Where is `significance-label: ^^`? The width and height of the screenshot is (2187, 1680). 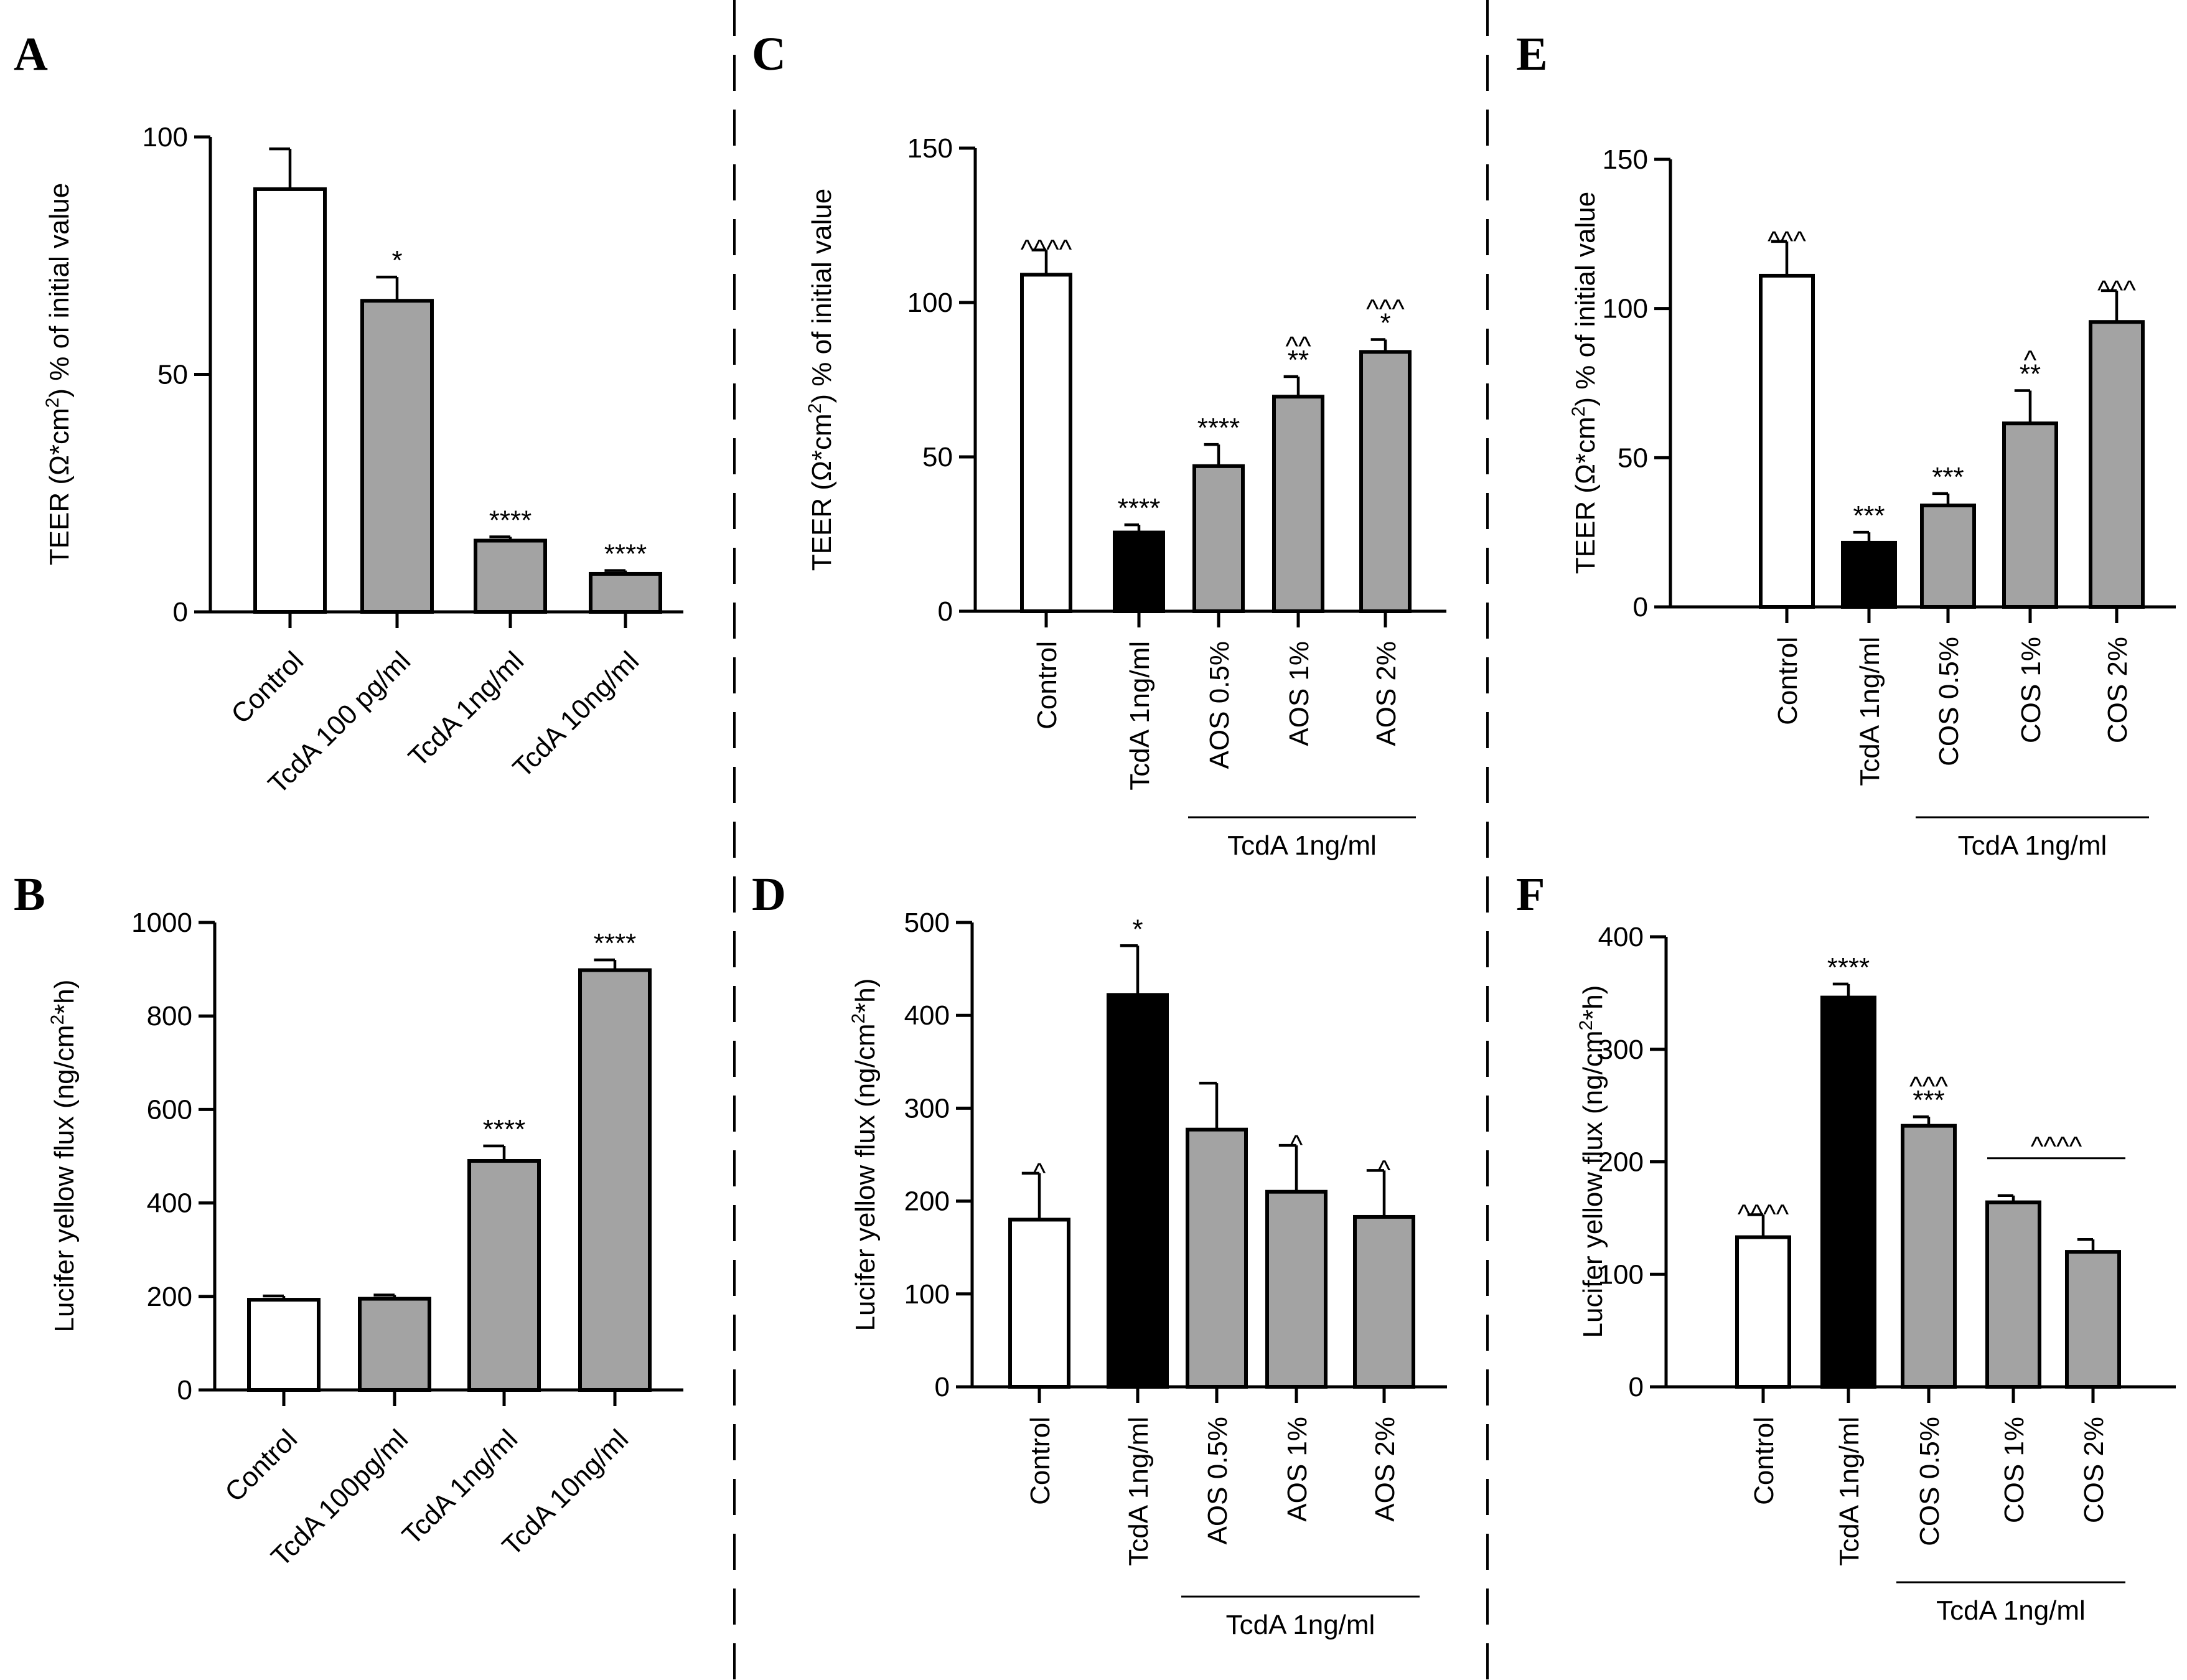 significance-label: ^^ is located at coordinates (1298, 347).